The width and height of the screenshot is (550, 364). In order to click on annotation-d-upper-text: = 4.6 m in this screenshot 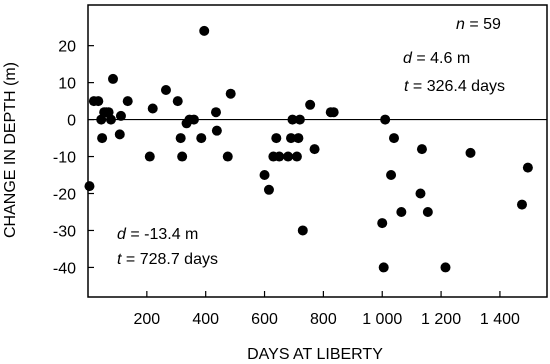, I will do `click(441, 58)`.